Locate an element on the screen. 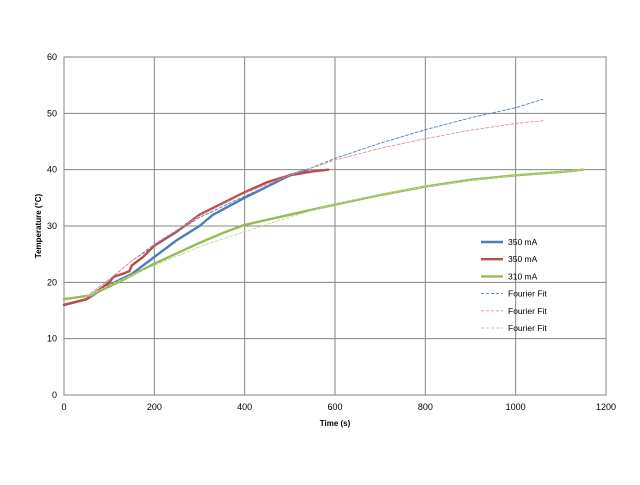  x-tick-label: 1200 is located at coordinates (606, 407).